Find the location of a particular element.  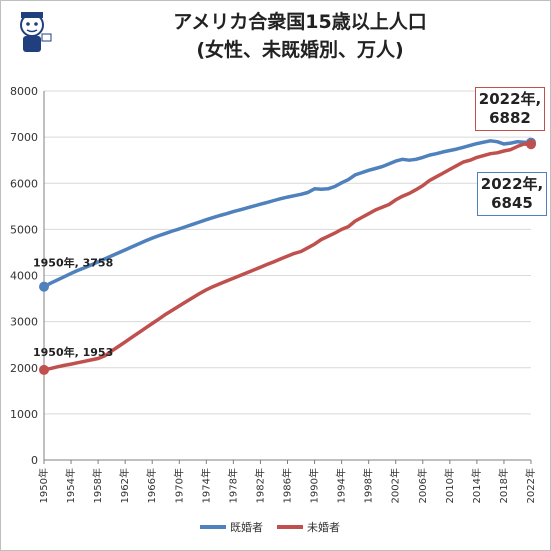

x-tick-label-1994: 1994年 is located at coordinates (341, 485).